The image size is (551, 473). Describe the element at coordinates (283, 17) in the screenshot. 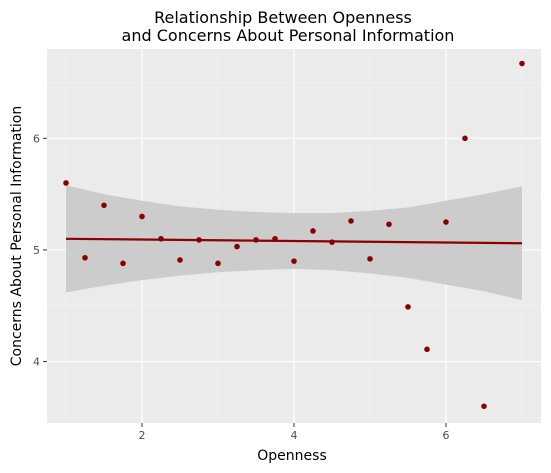

I see `chart-title-line-1: Relationship Between Openness` at that location.